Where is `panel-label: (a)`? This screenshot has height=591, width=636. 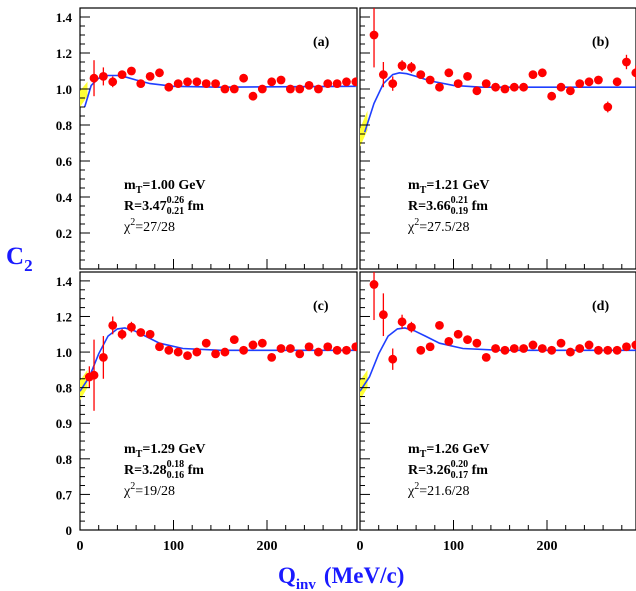 panel-label: (a) is located at coordinates (321, 42).